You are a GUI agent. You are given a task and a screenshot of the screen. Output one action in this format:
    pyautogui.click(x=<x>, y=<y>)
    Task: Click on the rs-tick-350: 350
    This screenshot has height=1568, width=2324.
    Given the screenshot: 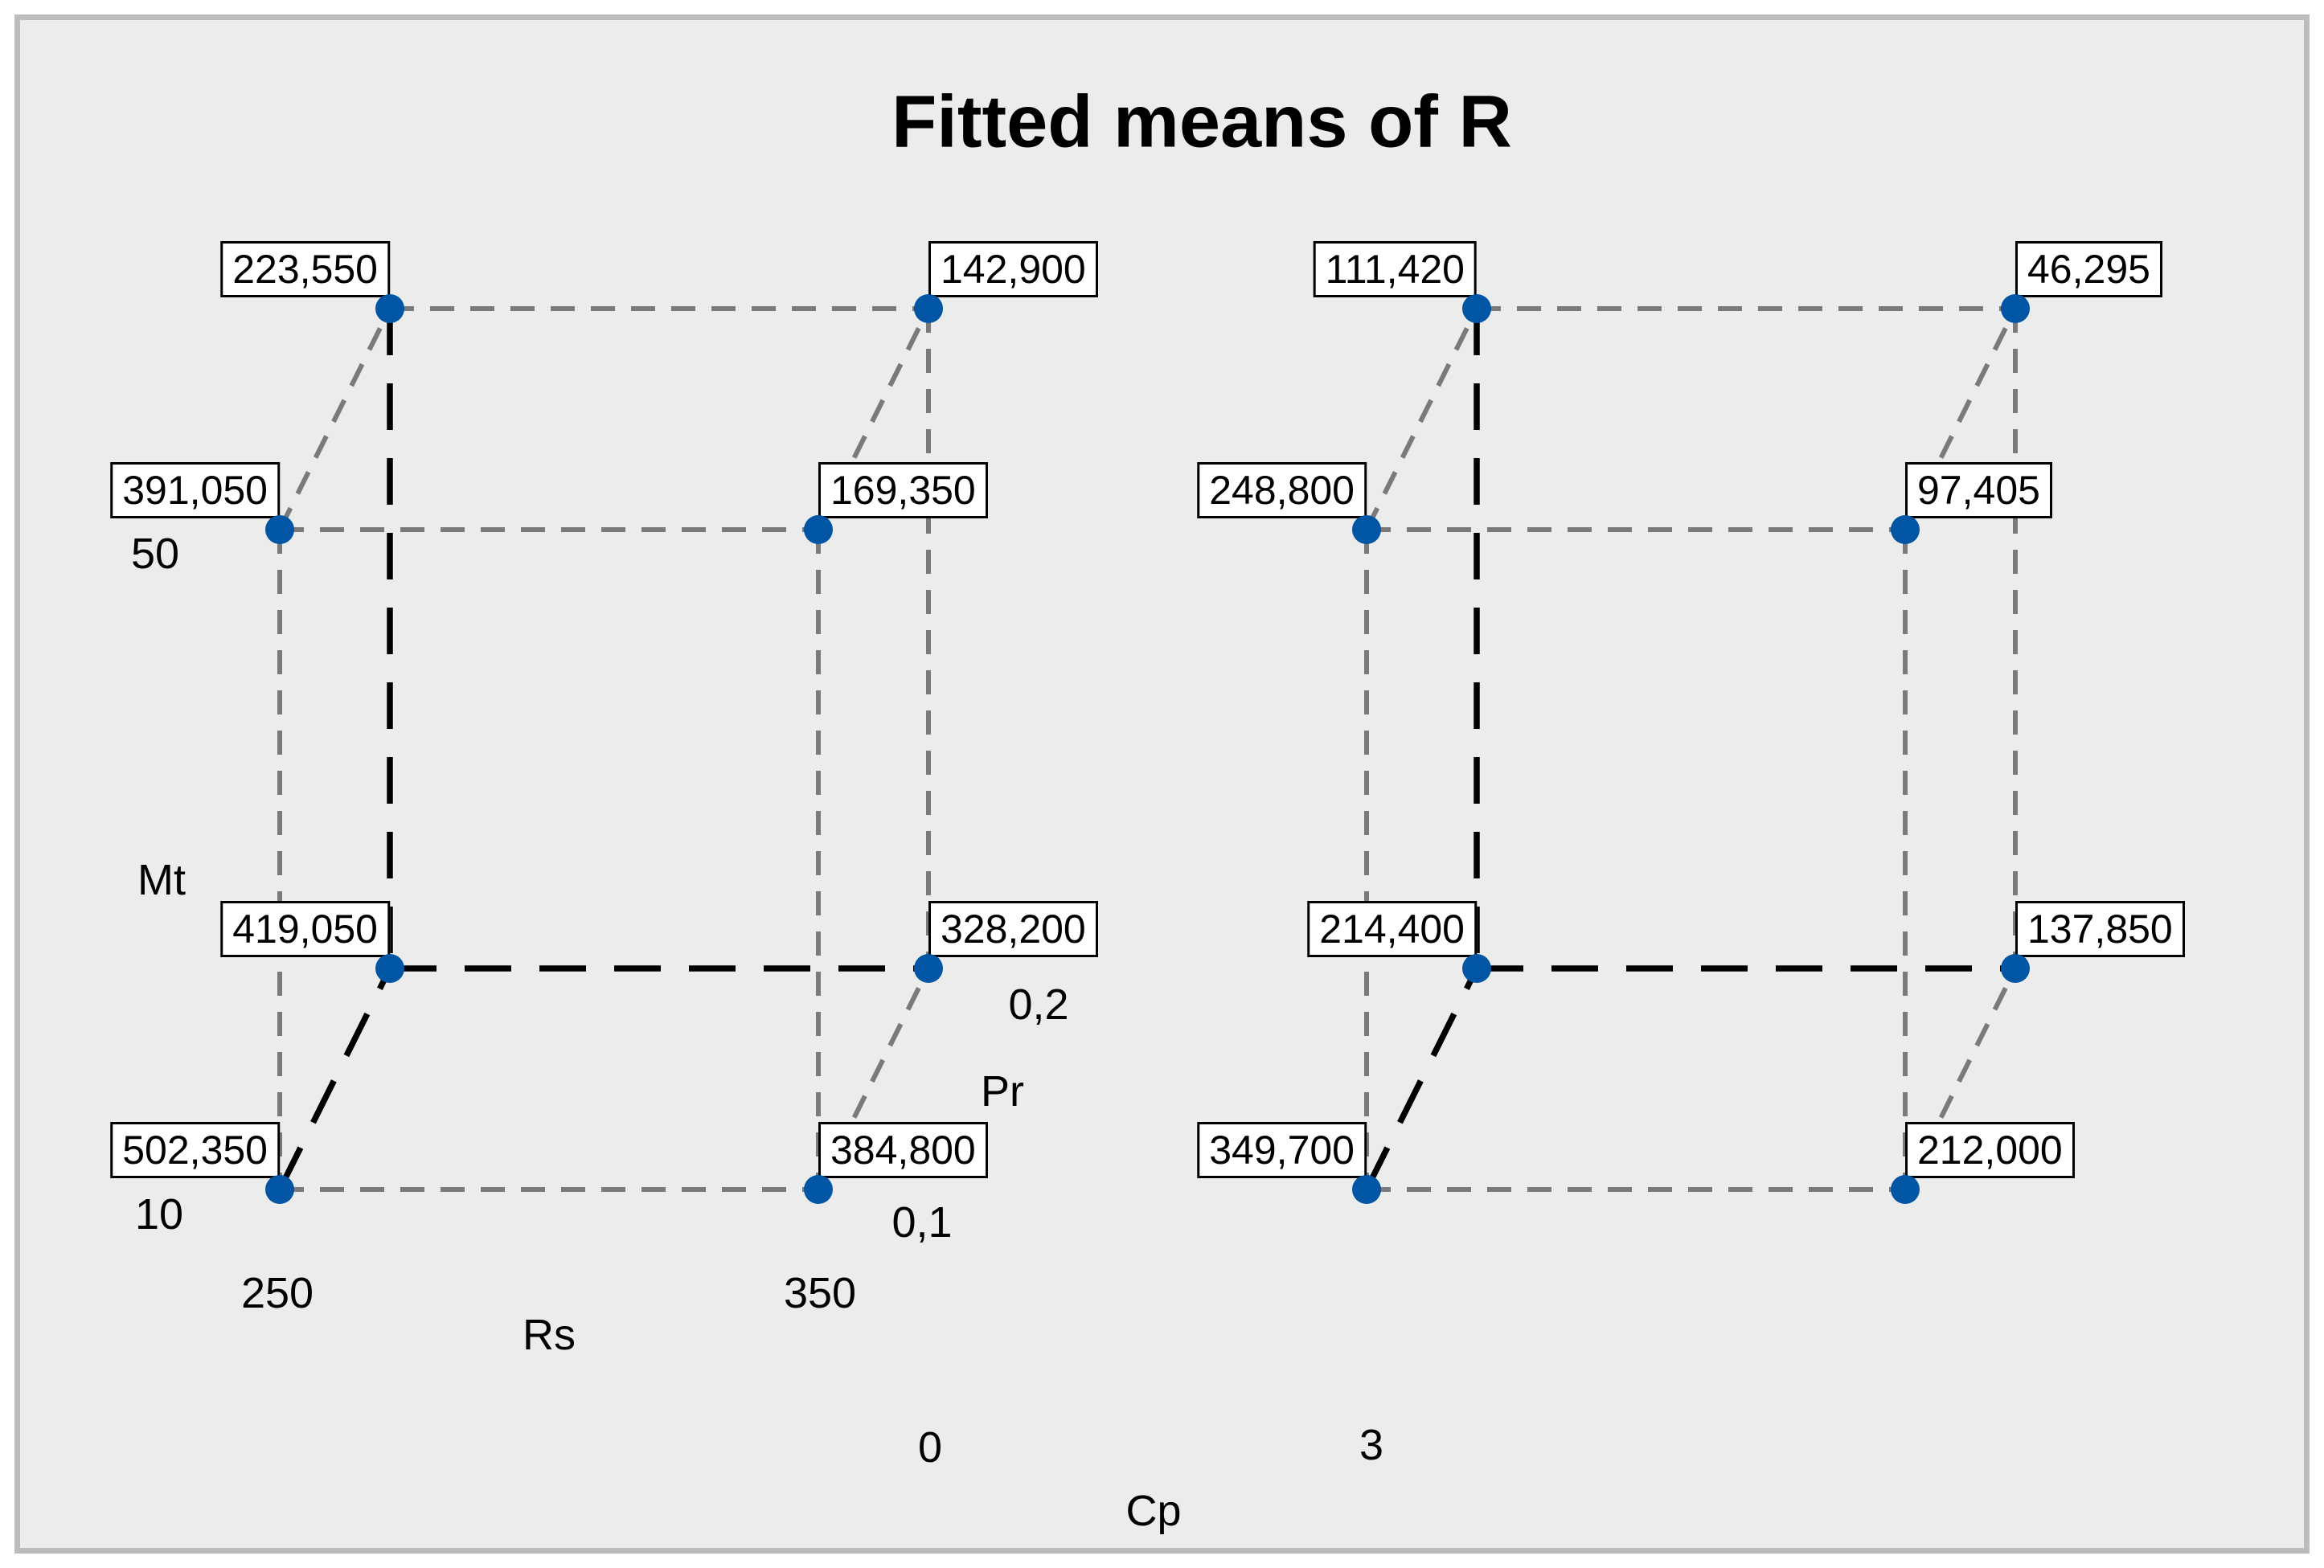 What is the action you would take?
    pyautogui.click(x=820, y=1293)
    